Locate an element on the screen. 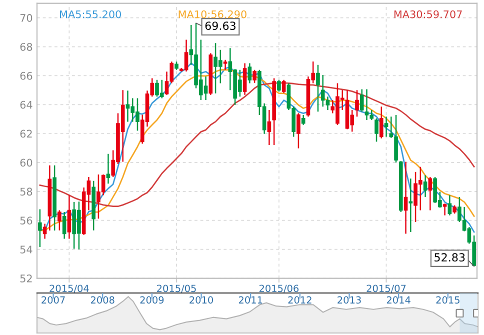  y-tick-label: 64 is located at coordinates (26, 104).